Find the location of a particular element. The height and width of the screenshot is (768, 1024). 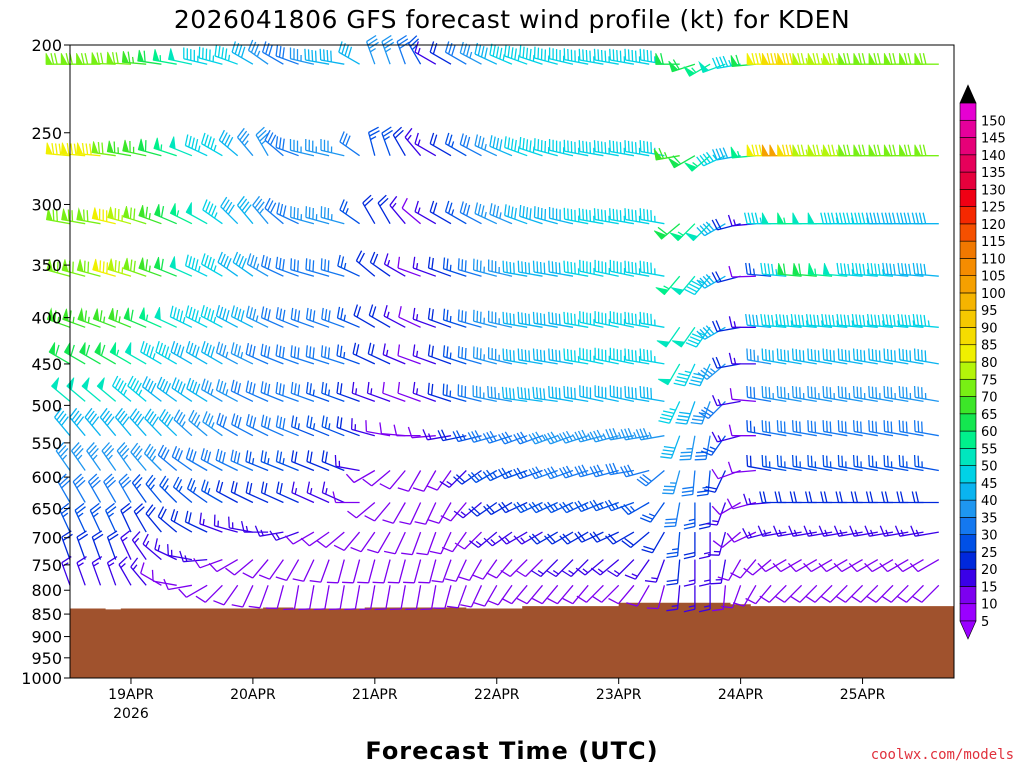

colorbar-tick-label: 125 is located at coordinates (993, 208).